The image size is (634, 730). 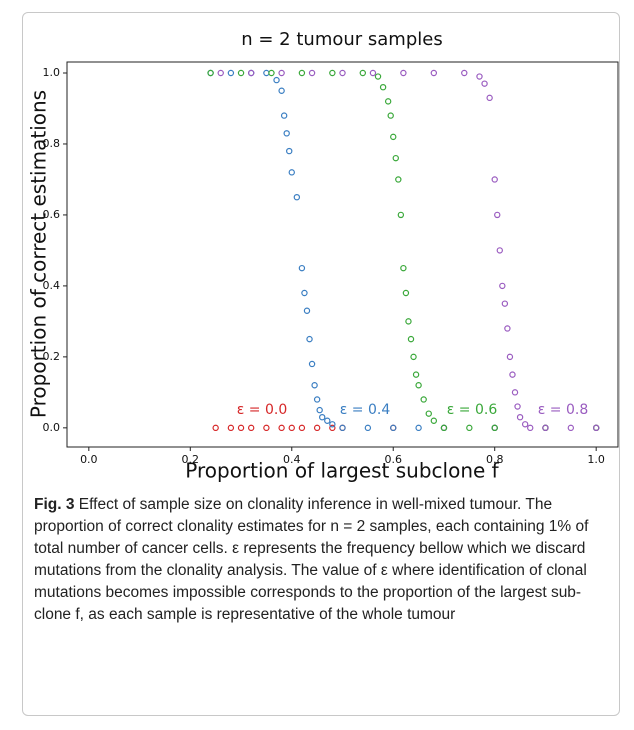 What do you see at coordinates (52, 356) in the screenshot?
I see `y-tick-label: 0.2` at bounding box center [52, 356].